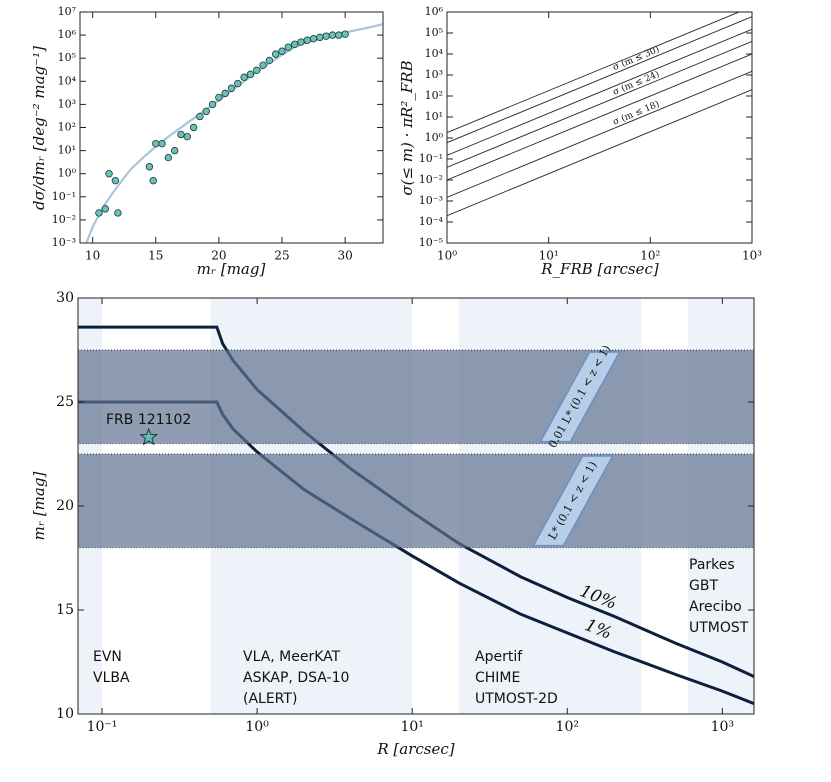  Describe the element at coordinates (752, 256) in the screenshot. I see `x-tick-label: 10³` at that location.